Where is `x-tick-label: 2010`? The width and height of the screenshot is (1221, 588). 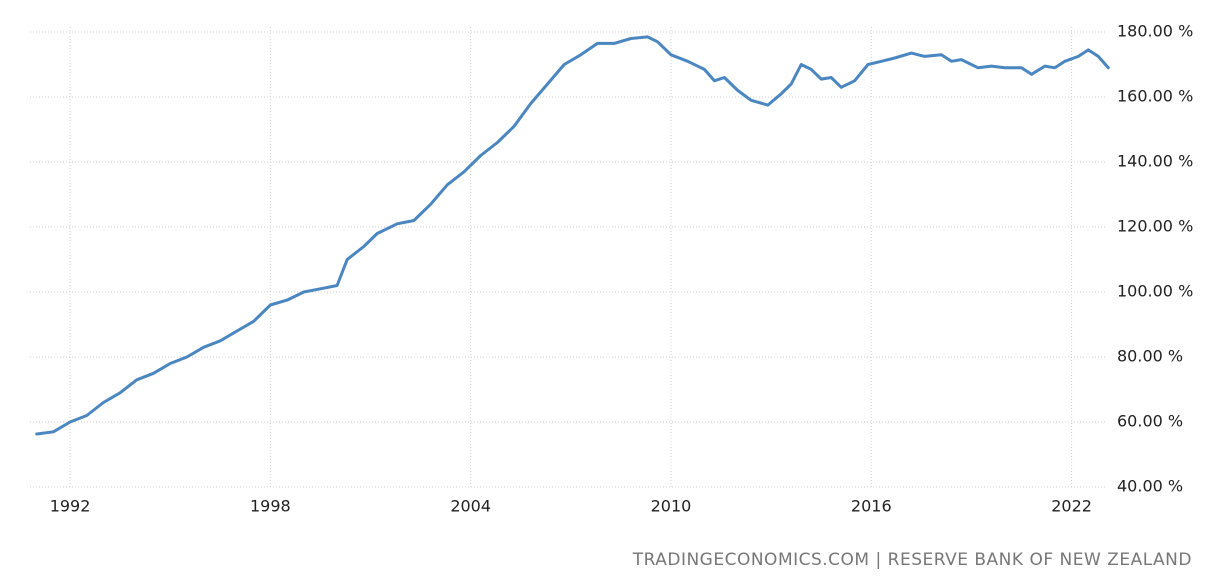 x-tick-label: 2010 is located at coordinates (671, 506).